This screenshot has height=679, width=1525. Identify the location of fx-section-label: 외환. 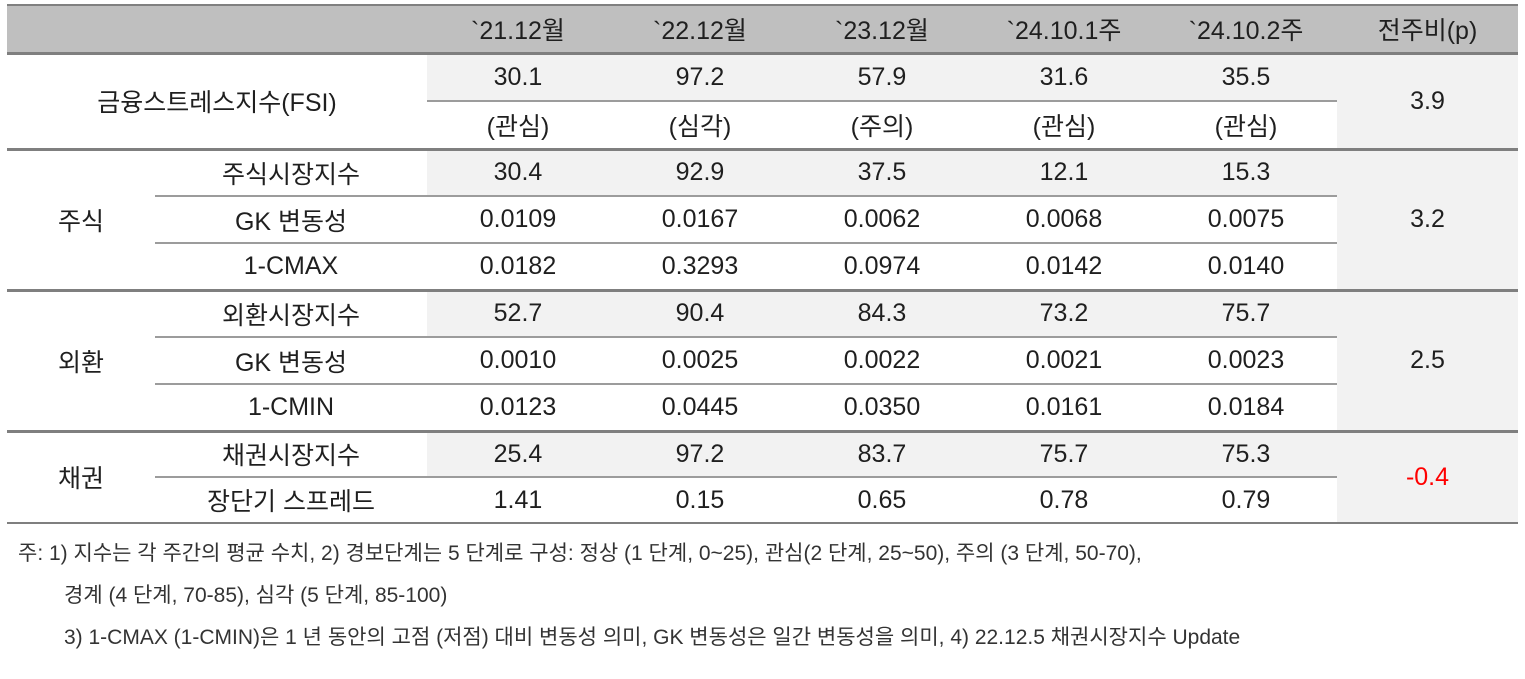
(81, 359).